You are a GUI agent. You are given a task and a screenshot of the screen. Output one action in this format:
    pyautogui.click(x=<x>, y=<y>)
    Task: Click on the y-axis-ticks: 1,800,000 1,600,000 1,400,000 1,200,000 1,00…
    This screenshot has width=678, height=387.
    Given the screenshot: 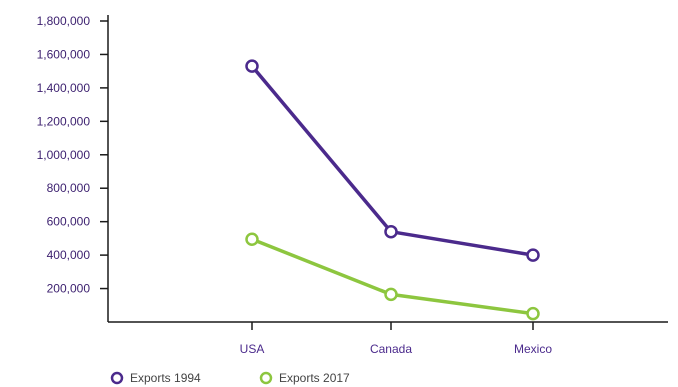 What is the action you would take?
    pyautogui.click(x=72, y=155)
    